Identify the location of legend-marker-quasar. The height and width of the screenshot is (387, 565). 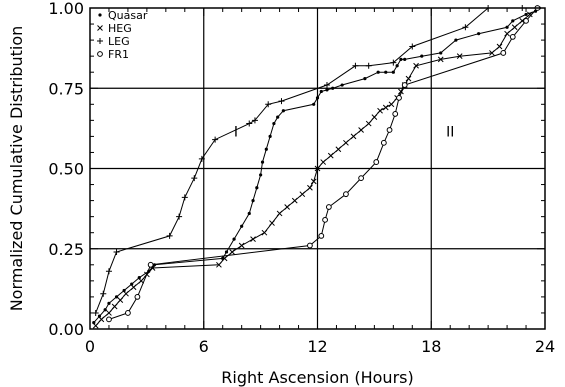
(100, 15).